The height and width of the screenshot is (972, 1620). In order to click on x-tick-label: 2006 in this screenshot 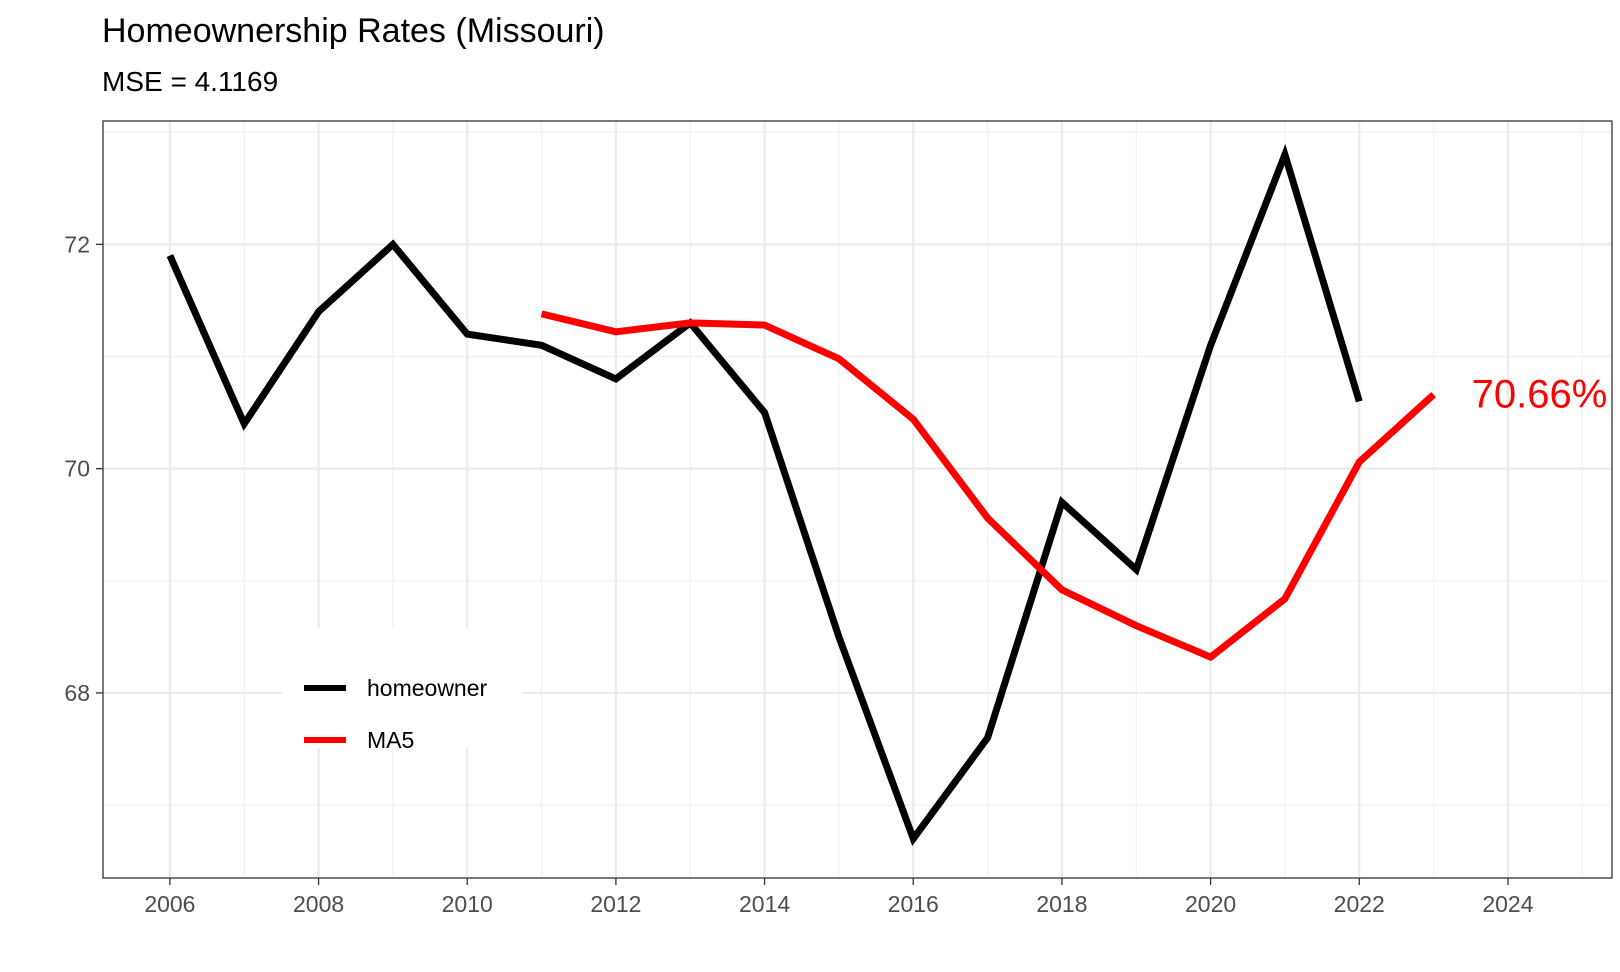, I will do `click(169, 904)`.